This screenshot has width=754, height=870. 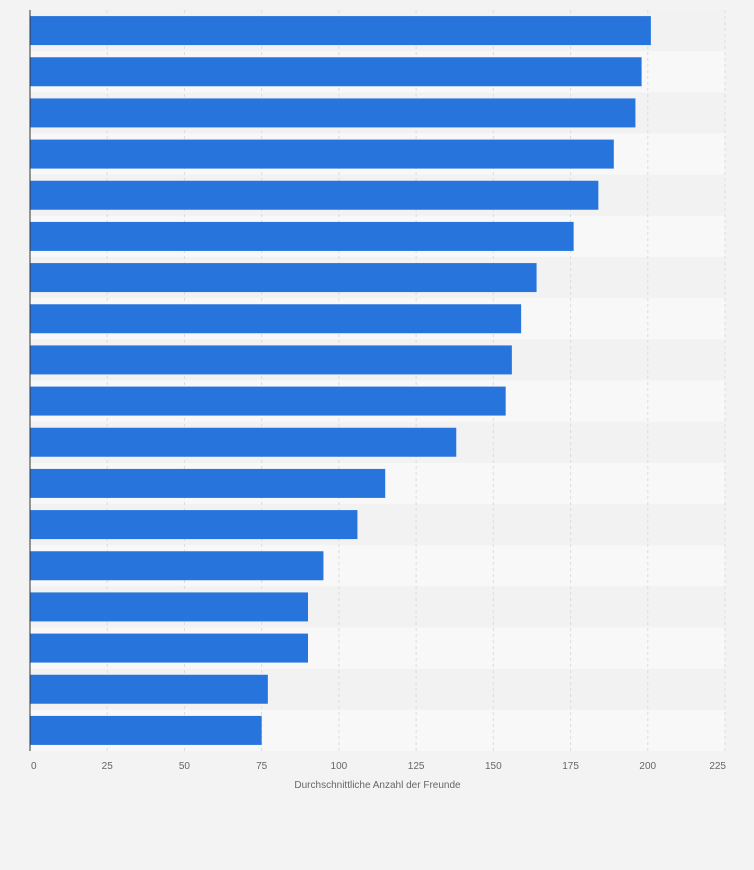 I want to click on x-tick-label: 50, so click(x=185, y=766).